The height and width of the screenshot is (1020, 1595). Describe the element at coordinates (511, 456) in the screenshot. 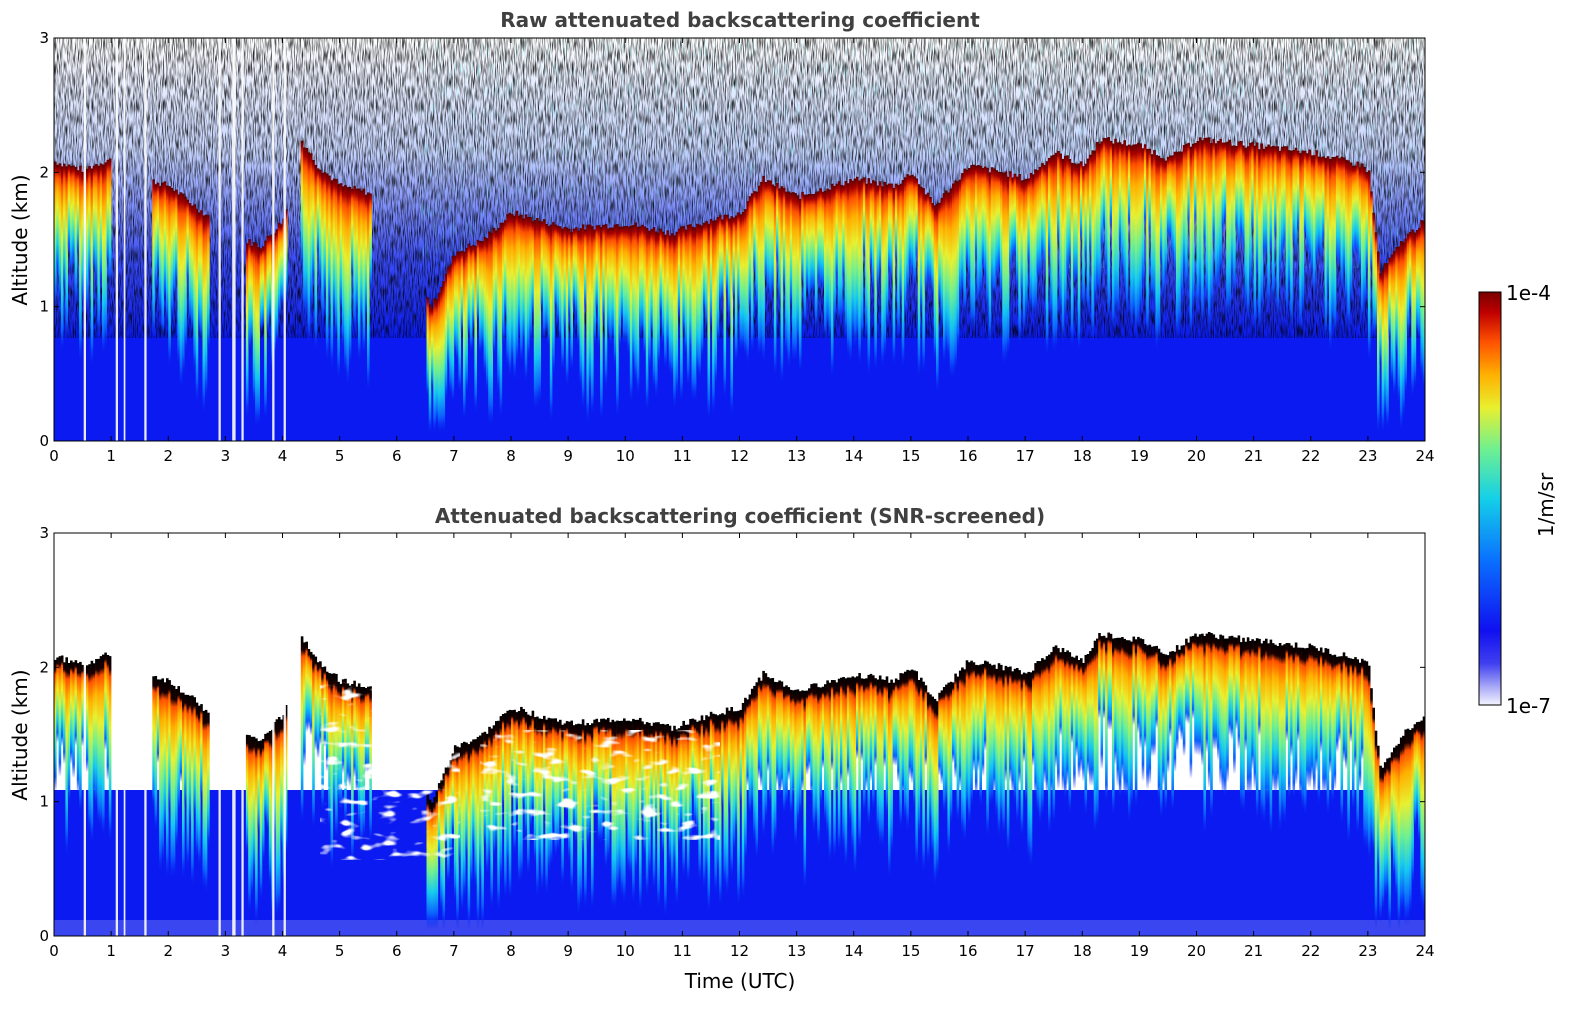

I see `x-tick-label: 8` at that location.